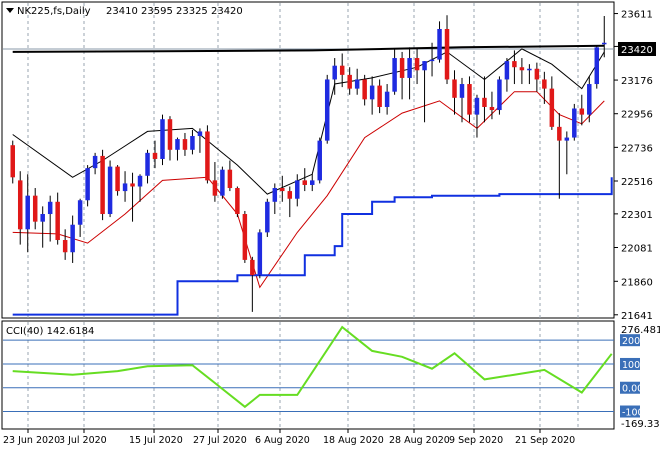  What do you see at coordinates (220, 440) in the screenshot?
I see `date-tick-label: 27 Jul 2020` at bounding box center [220, 440].